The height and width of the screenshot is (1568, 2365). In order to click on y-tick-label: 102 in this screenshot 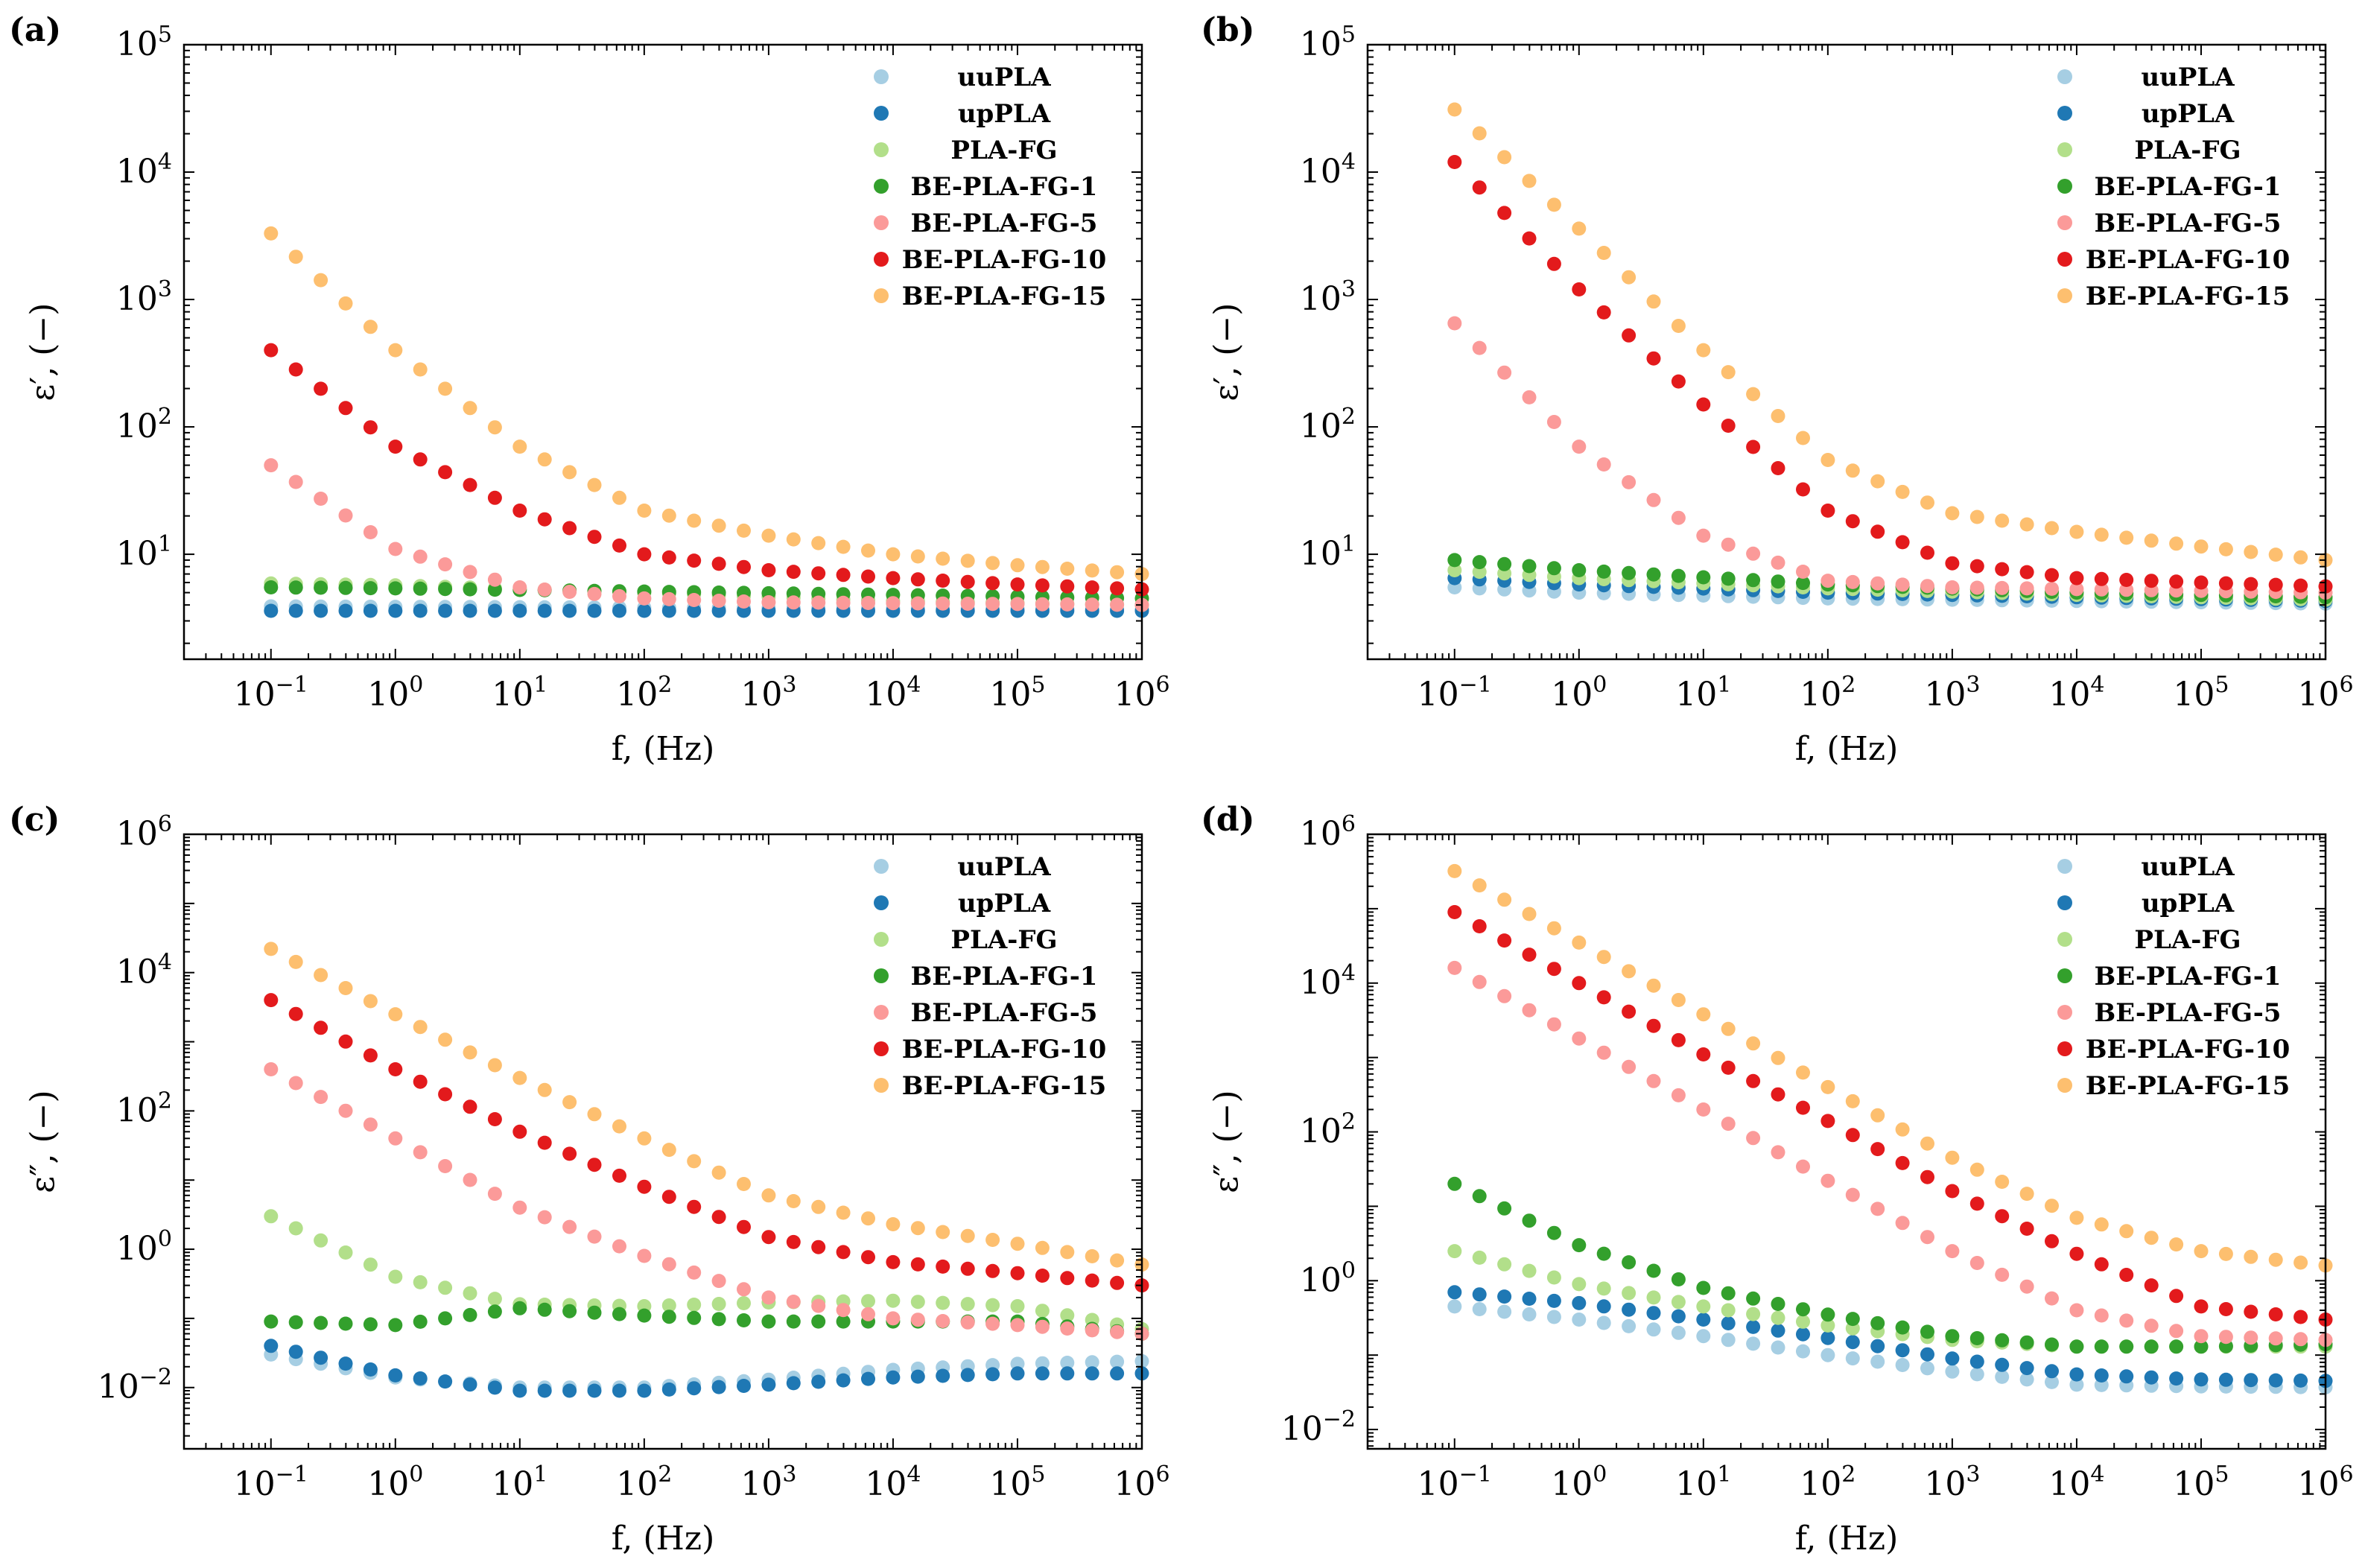, I will do `click(1328, 424)`.